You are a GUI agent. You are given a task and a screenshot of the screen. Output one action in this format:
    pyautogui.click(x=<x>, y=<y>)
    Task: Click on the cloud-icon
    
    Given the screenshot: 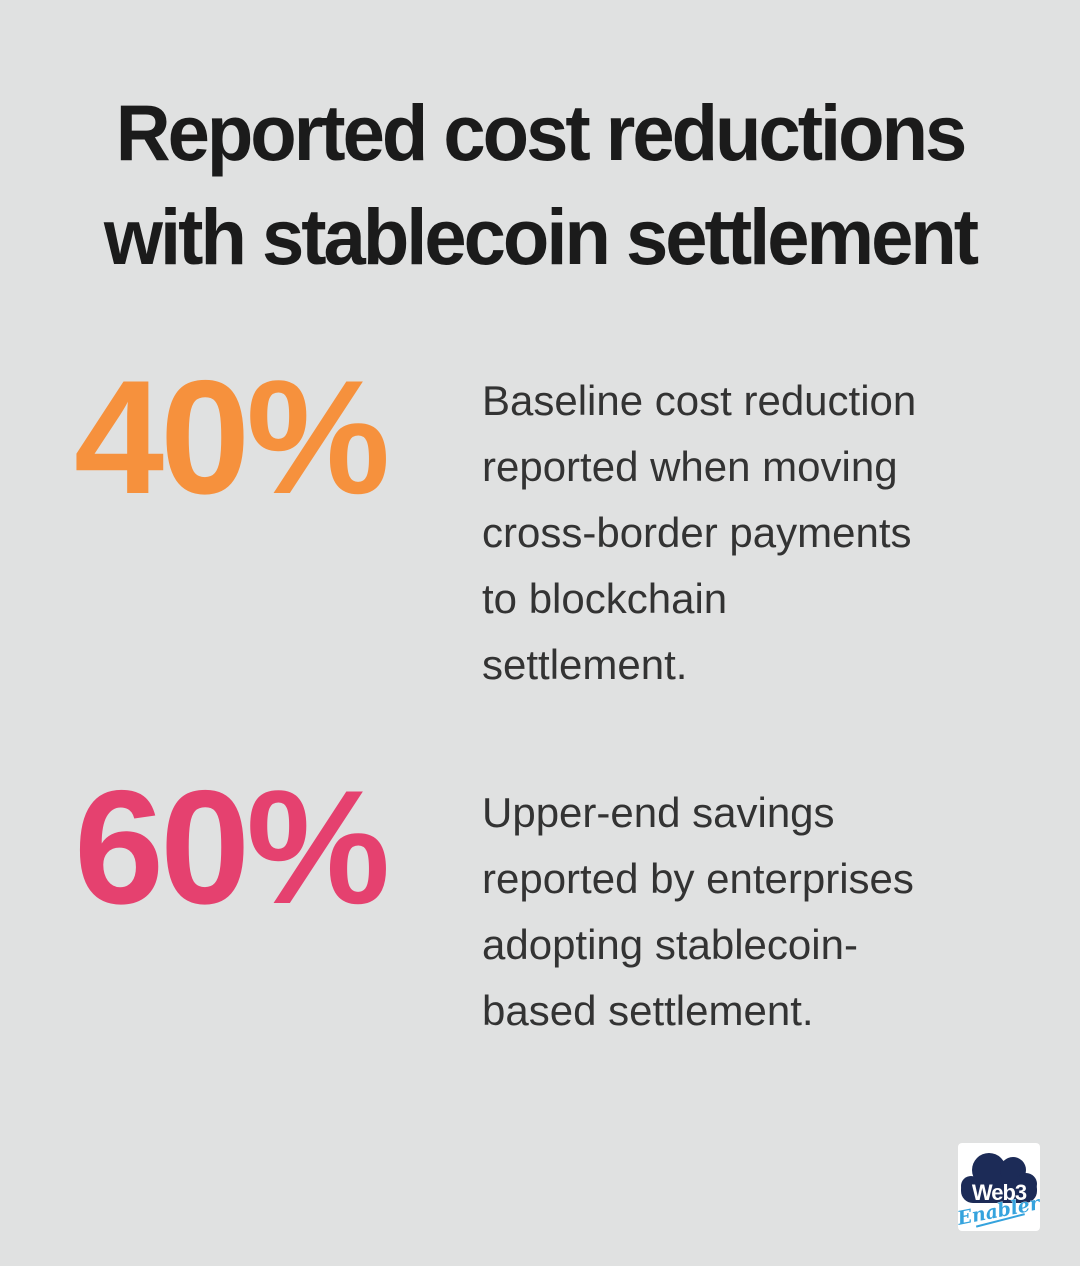 What is the action you would take?
    pyautogui.click(x=999, y=1178)
    